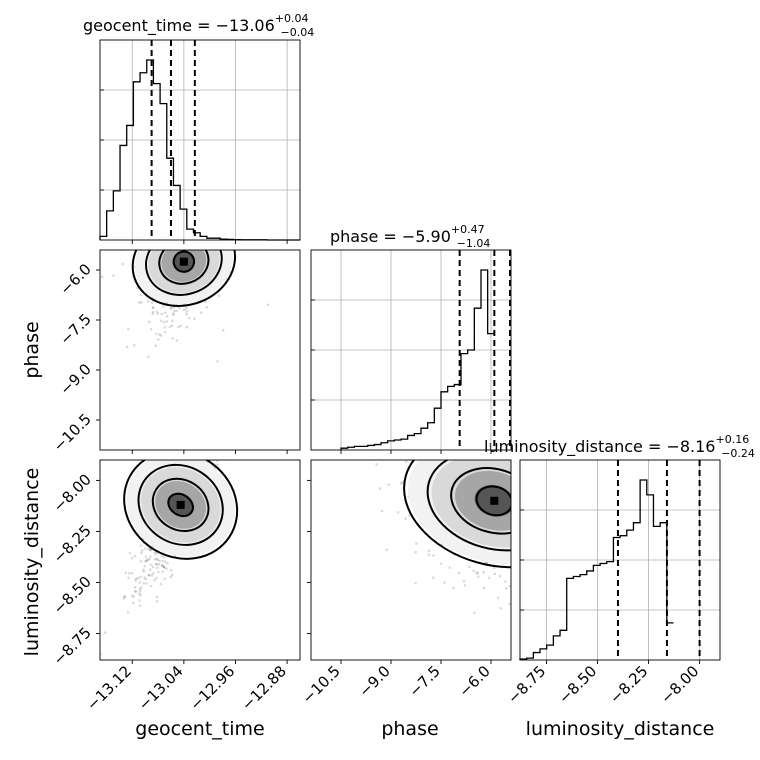 This screenshot has width=760, height=760. I want to click on x-tick-label: −12.88, so click(264, 688).